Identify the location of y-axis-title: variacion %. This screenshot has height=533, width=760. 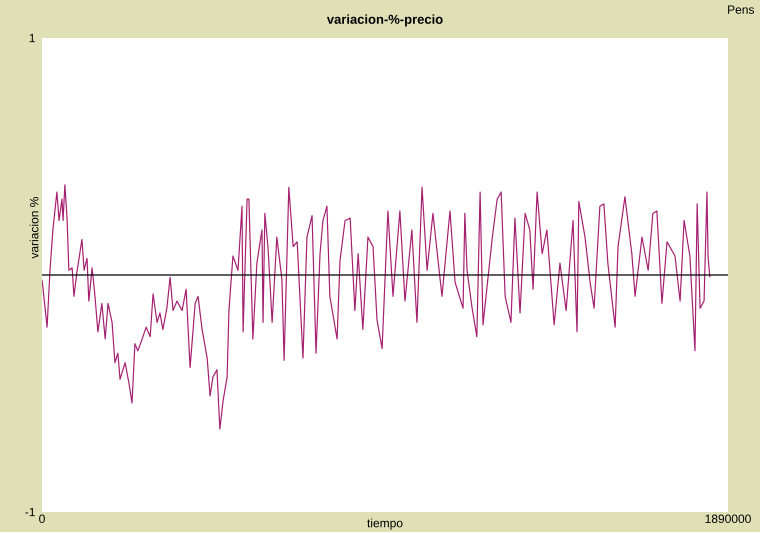
(34, 228).